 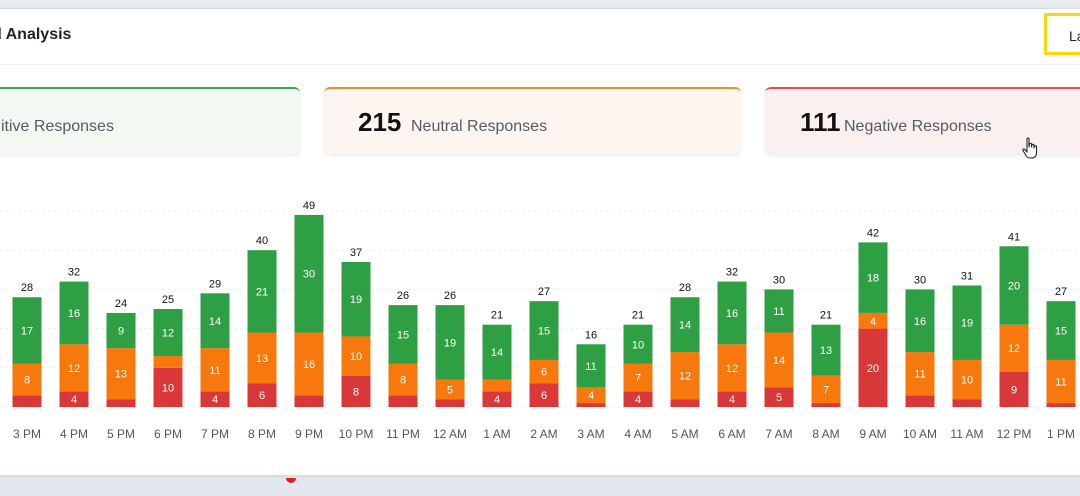 What do you see at coordinates (1074, 36) in the screenshot?
I see `date-range-label: La` at bounding box center [1074, 36].